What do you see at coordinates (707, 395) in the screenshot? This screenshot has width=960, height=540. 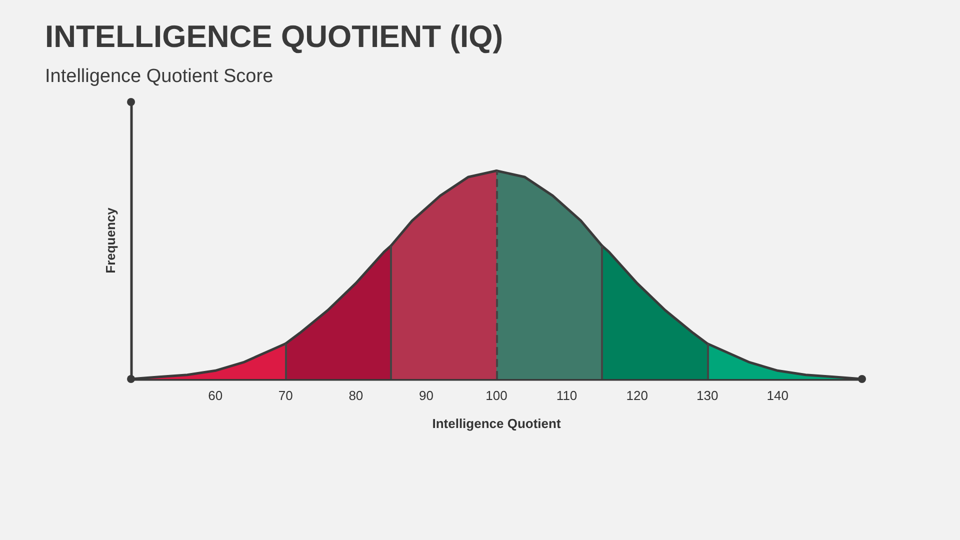 I see `x-tick-label: 130` at bounding box center [707, 395].